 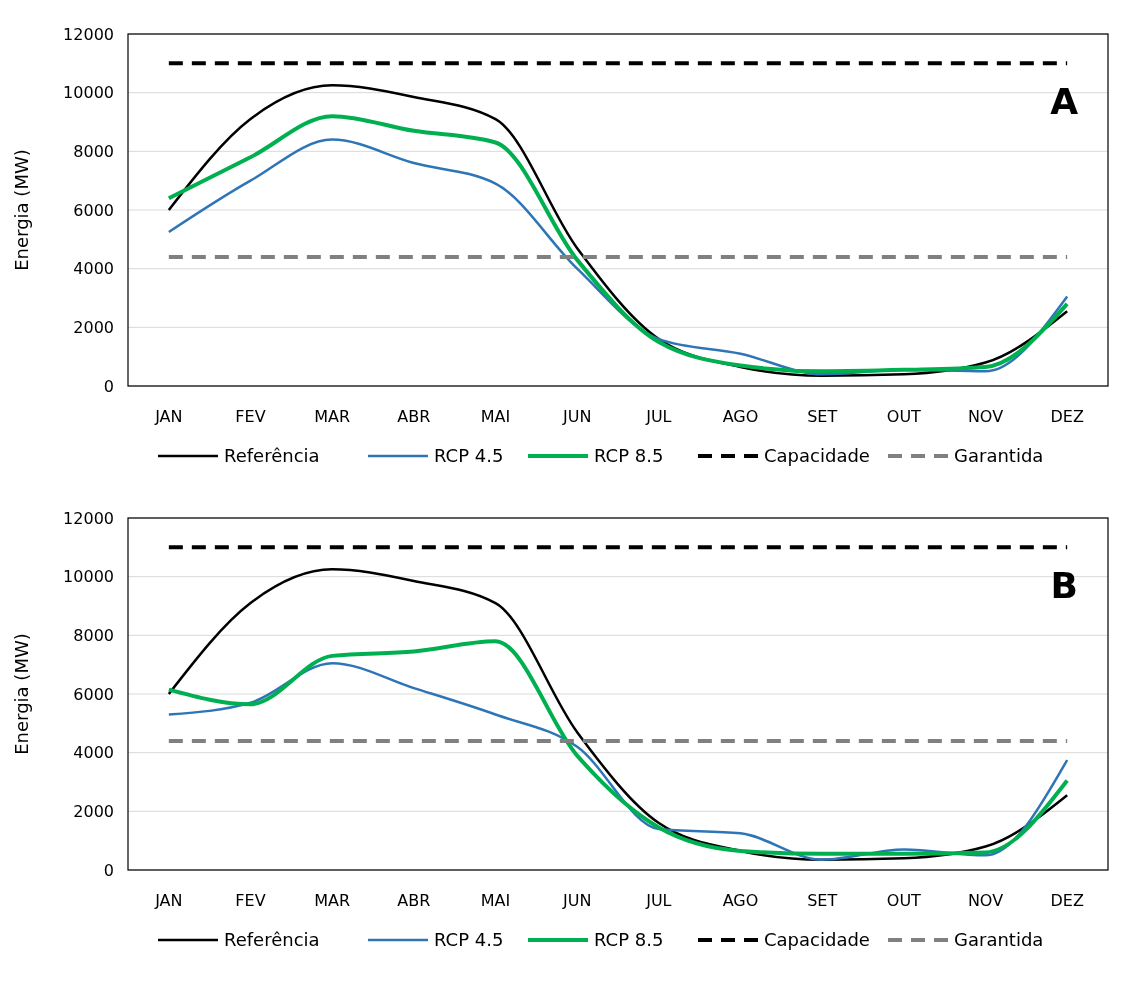 What do you see at coordinates (1064, 585) in the screenshot?
I see `annotation: B` at bounding box center [1064, 585].